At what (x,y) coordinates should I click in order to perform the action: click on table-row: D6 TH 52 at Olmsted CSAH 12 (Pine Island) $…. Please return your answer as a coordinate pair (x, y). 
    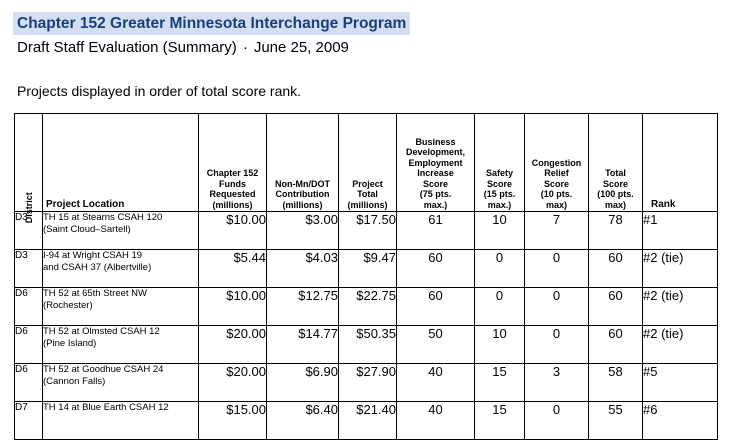
    Looking at the image, I should click on (366, 344).